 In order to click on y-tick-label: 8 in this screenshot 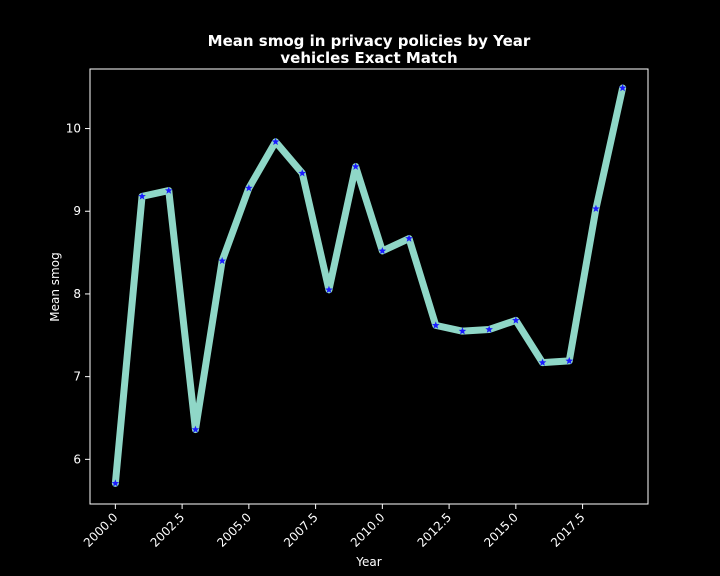, I will do `click(77, 294)`.